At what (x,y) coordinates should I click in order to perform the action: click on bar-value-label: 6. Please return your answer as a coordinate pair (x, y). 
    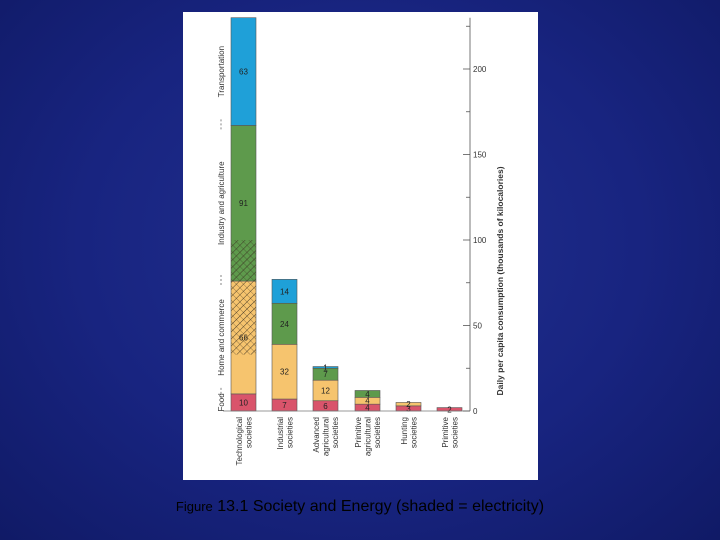
    Looking at the image, I should click on (325, 406).